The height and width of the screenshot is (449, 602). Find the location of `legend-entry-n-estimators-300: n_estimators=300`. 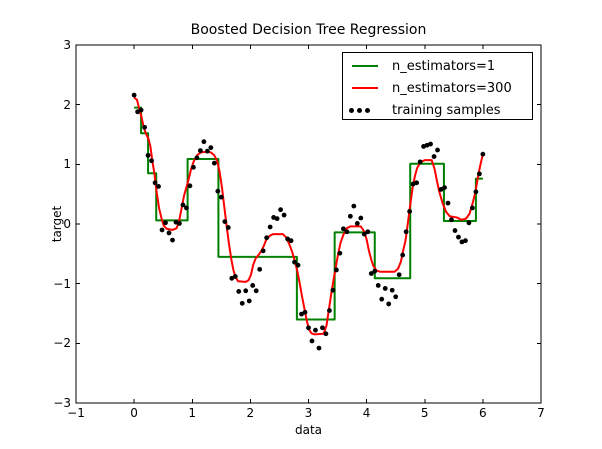

legend-entry-n-estimators-300: n_estimators=300 is located at coordinates (437, 88).